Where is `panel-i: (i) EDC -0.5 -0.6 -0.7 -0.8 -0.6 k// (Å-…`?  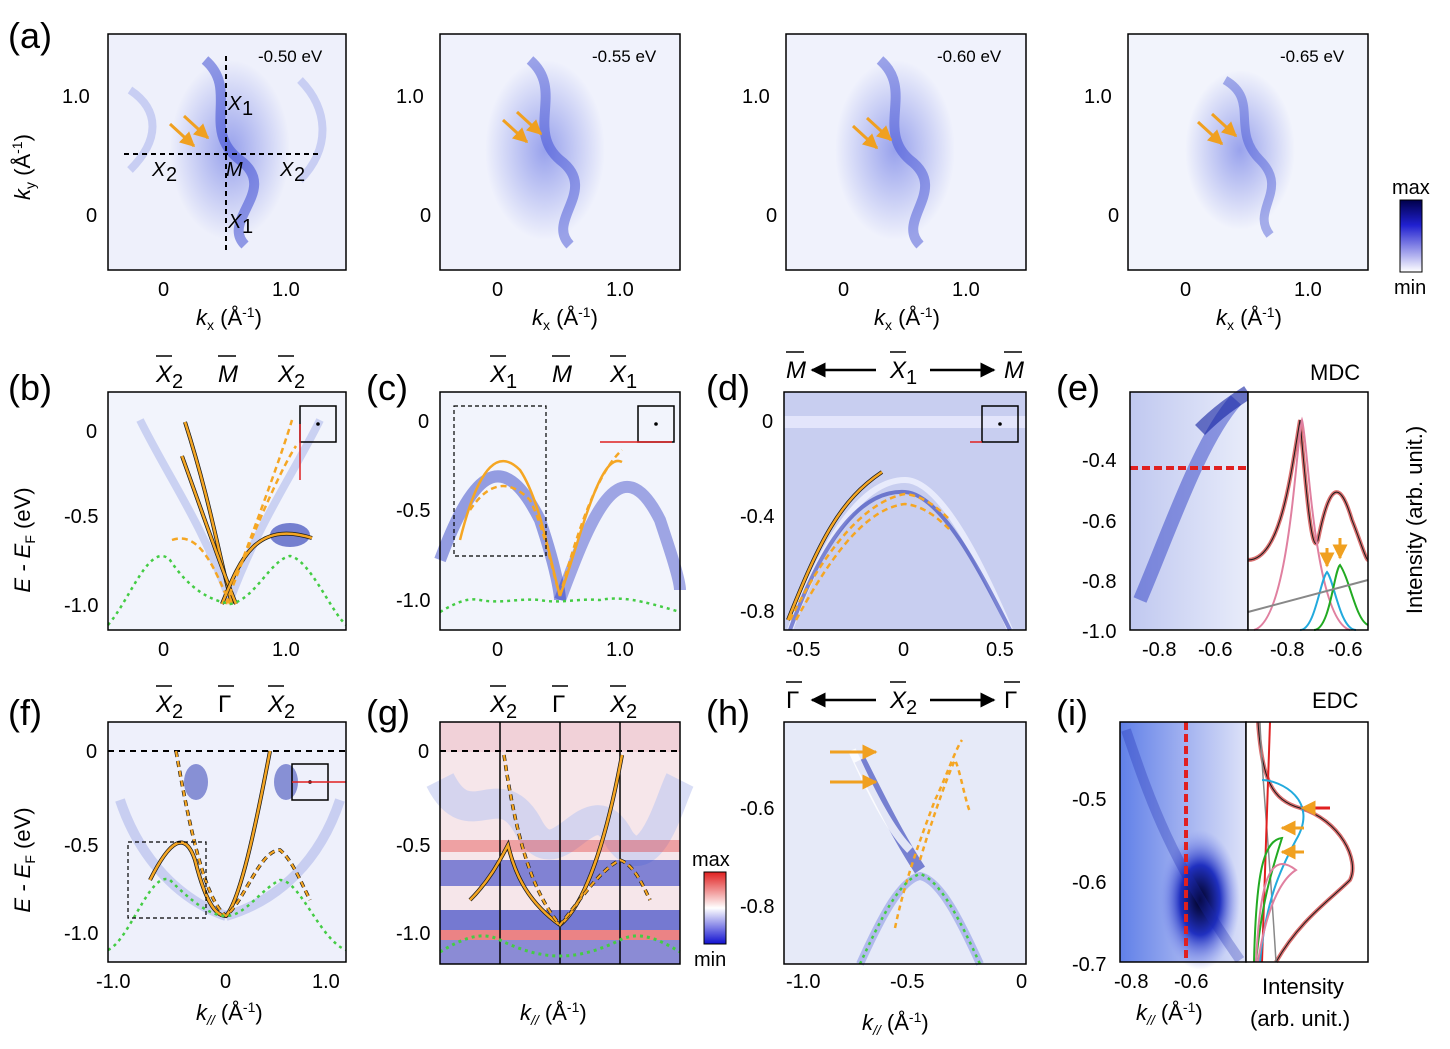
panel-i: (i) EDC -0.5 -0.6 -0.7 -0.8 -0.6 k// (Å-… is located at coordinates (1212, 859).